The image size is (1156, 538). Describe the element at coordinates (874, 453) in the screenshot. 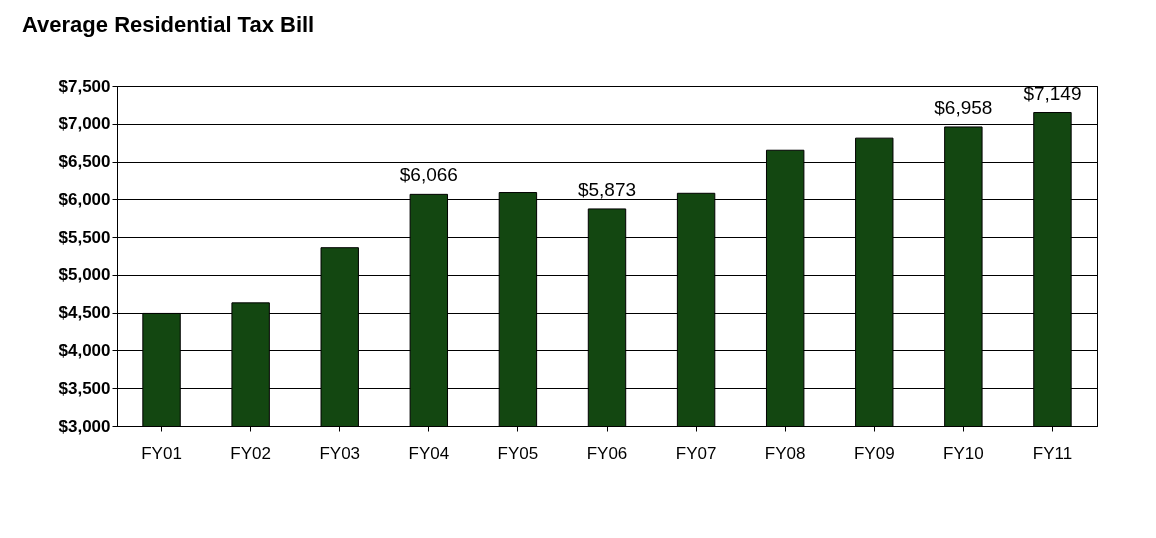

I see `x-tick-label: FY09` at that location.